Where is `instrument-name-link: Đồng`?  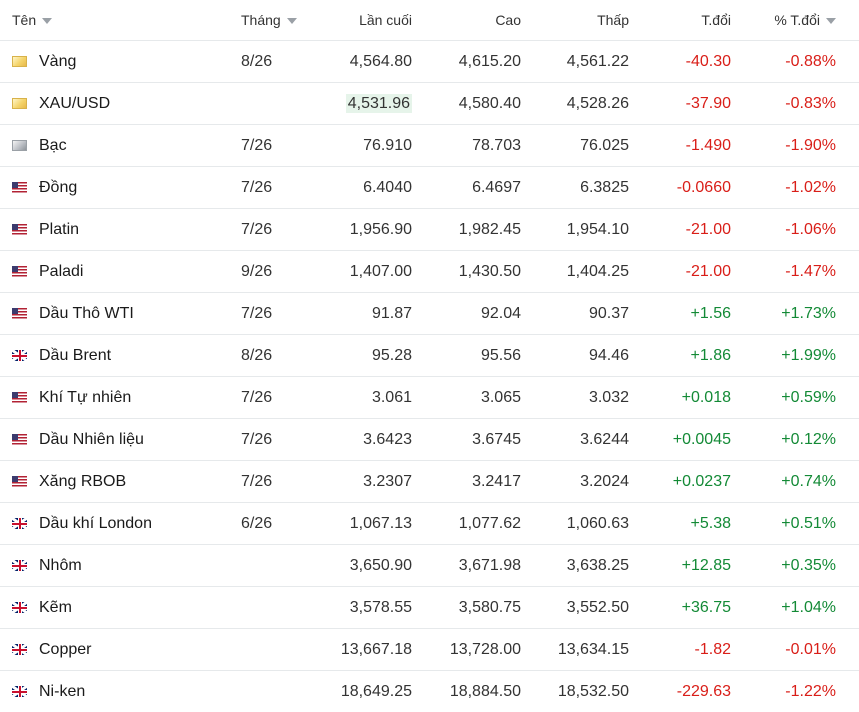
instrument-name-link: Đồng is located at coordinates (58, 188).